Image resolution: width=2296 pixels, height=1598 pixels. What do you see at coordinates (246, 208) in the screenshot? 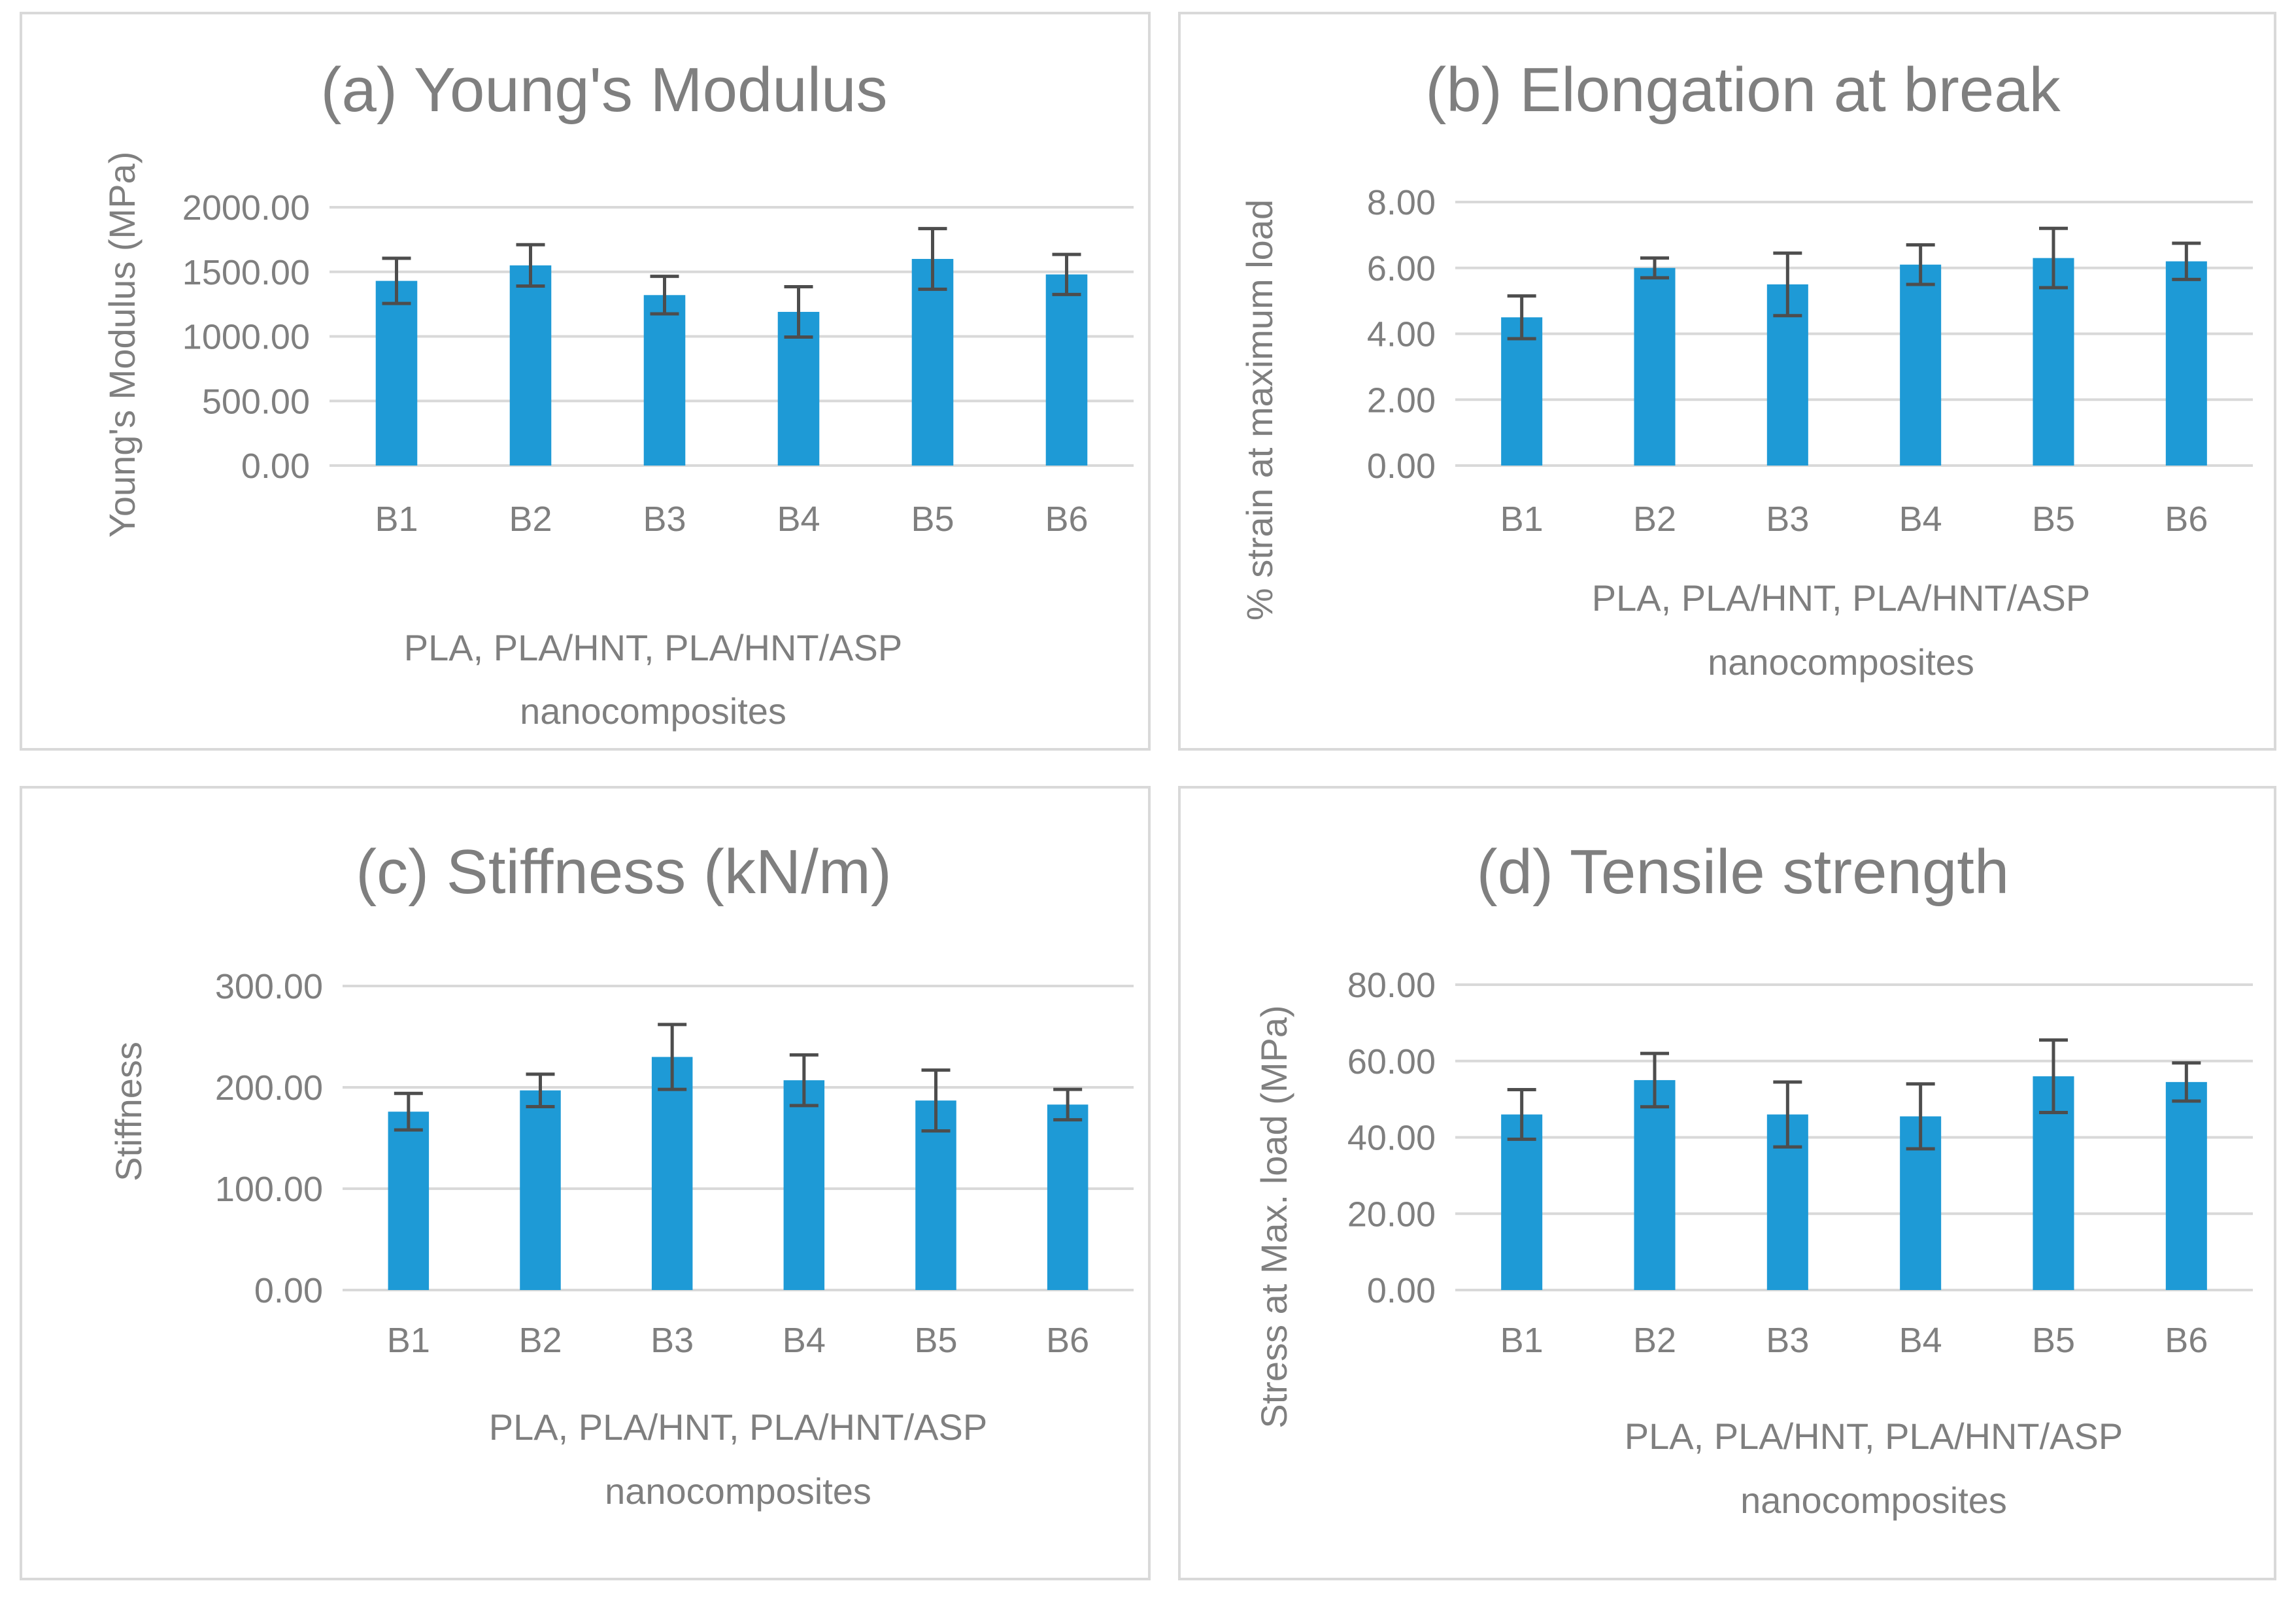
I see `y-tick-label: 2000.00` at bounding box center [246, 208].